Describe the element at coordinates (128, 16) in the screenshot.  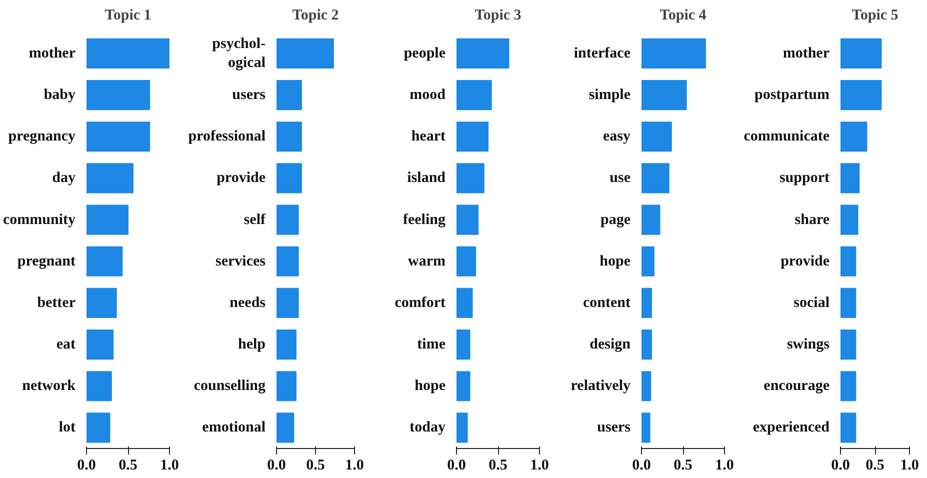
I see `chart-title: Topic 1` at that location.